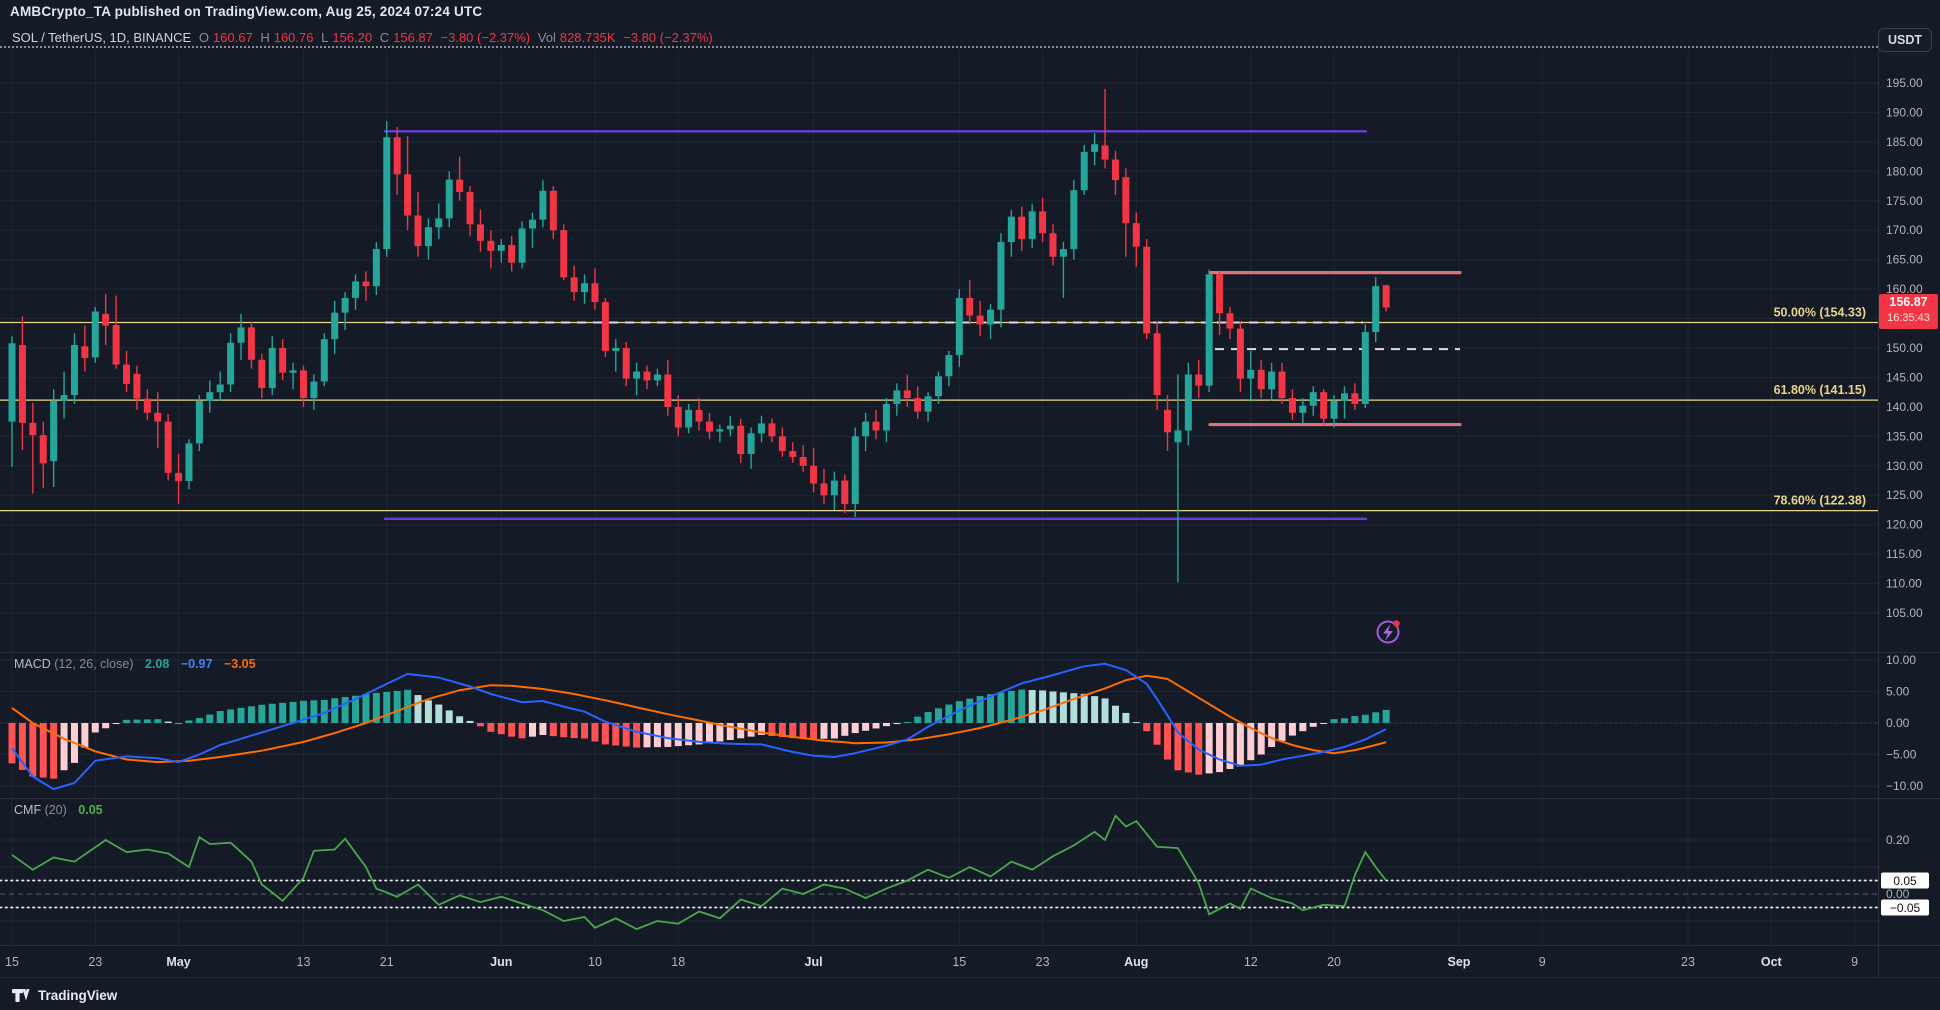 Image resolution: width=1940 pixels, height=1010 pixels. What do you see at coordinates (64, 995) in the screenshot?
I see `tradingview-logo: TradingView` at bounding box center [64, 995].